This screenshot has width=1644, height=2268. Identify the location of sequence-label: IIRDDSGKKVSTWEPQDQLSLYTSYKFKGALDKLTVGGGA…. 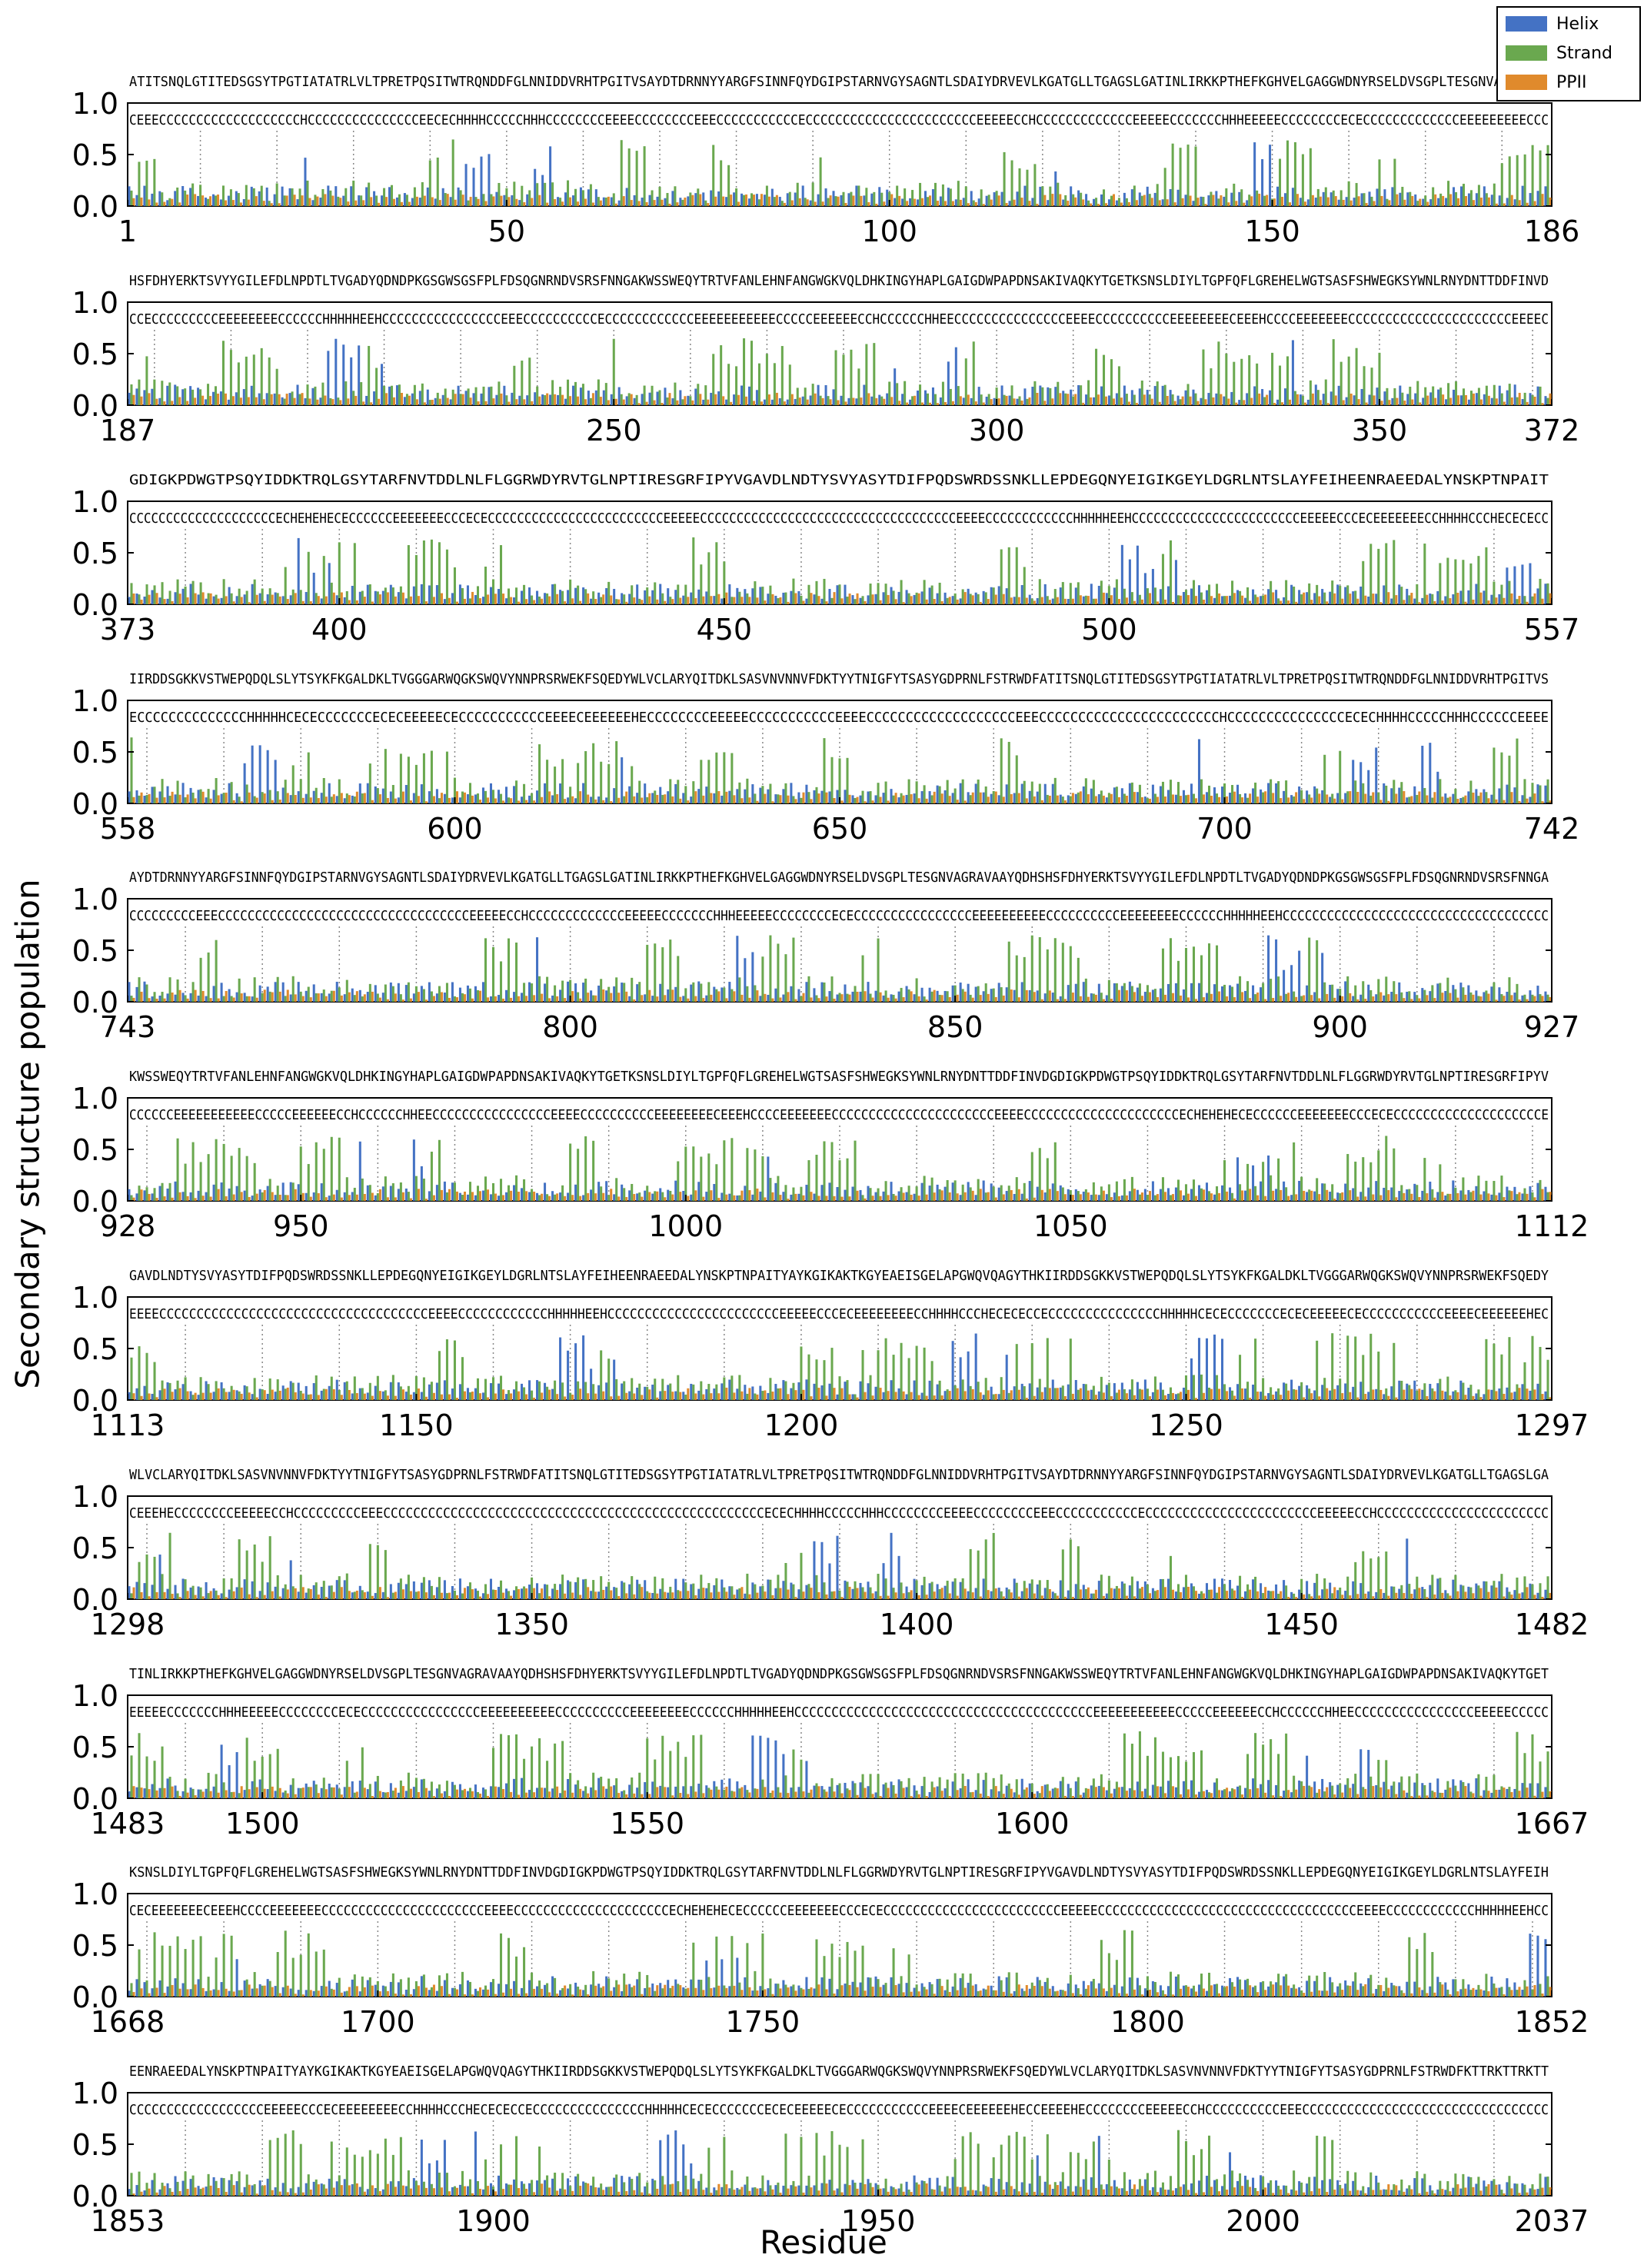
(839, 679).